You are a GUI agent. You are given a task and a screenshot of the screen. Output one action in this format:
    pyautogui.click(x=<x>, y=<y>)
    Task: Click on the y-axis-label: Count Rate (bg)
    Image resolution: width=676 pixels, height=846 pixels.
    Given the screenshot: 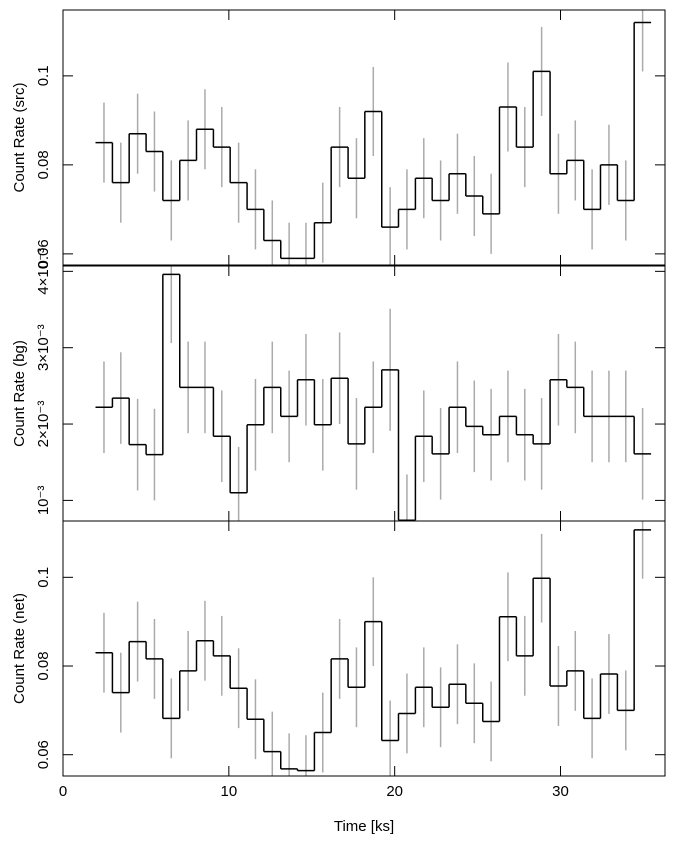 What is the action you would take?
    pyautogui.click(x=19, y=393)
    